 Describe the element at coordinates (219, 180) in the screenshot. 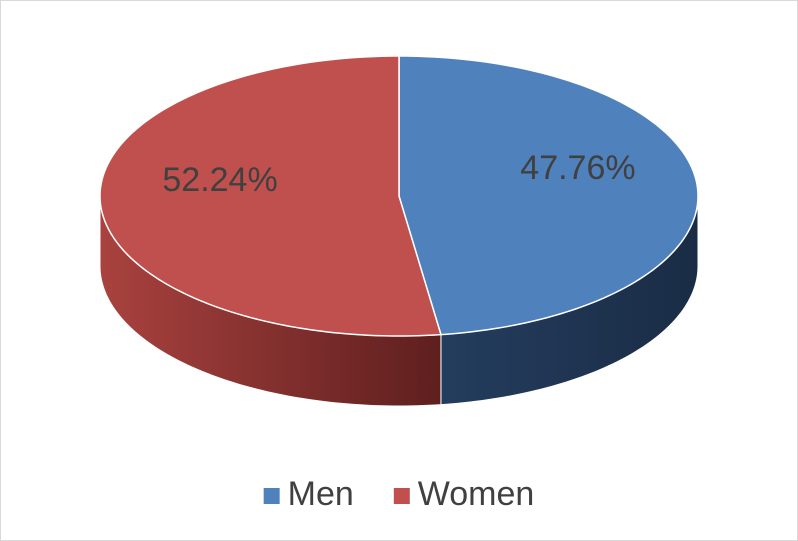

I see `data-label: 52.24%` at that location.